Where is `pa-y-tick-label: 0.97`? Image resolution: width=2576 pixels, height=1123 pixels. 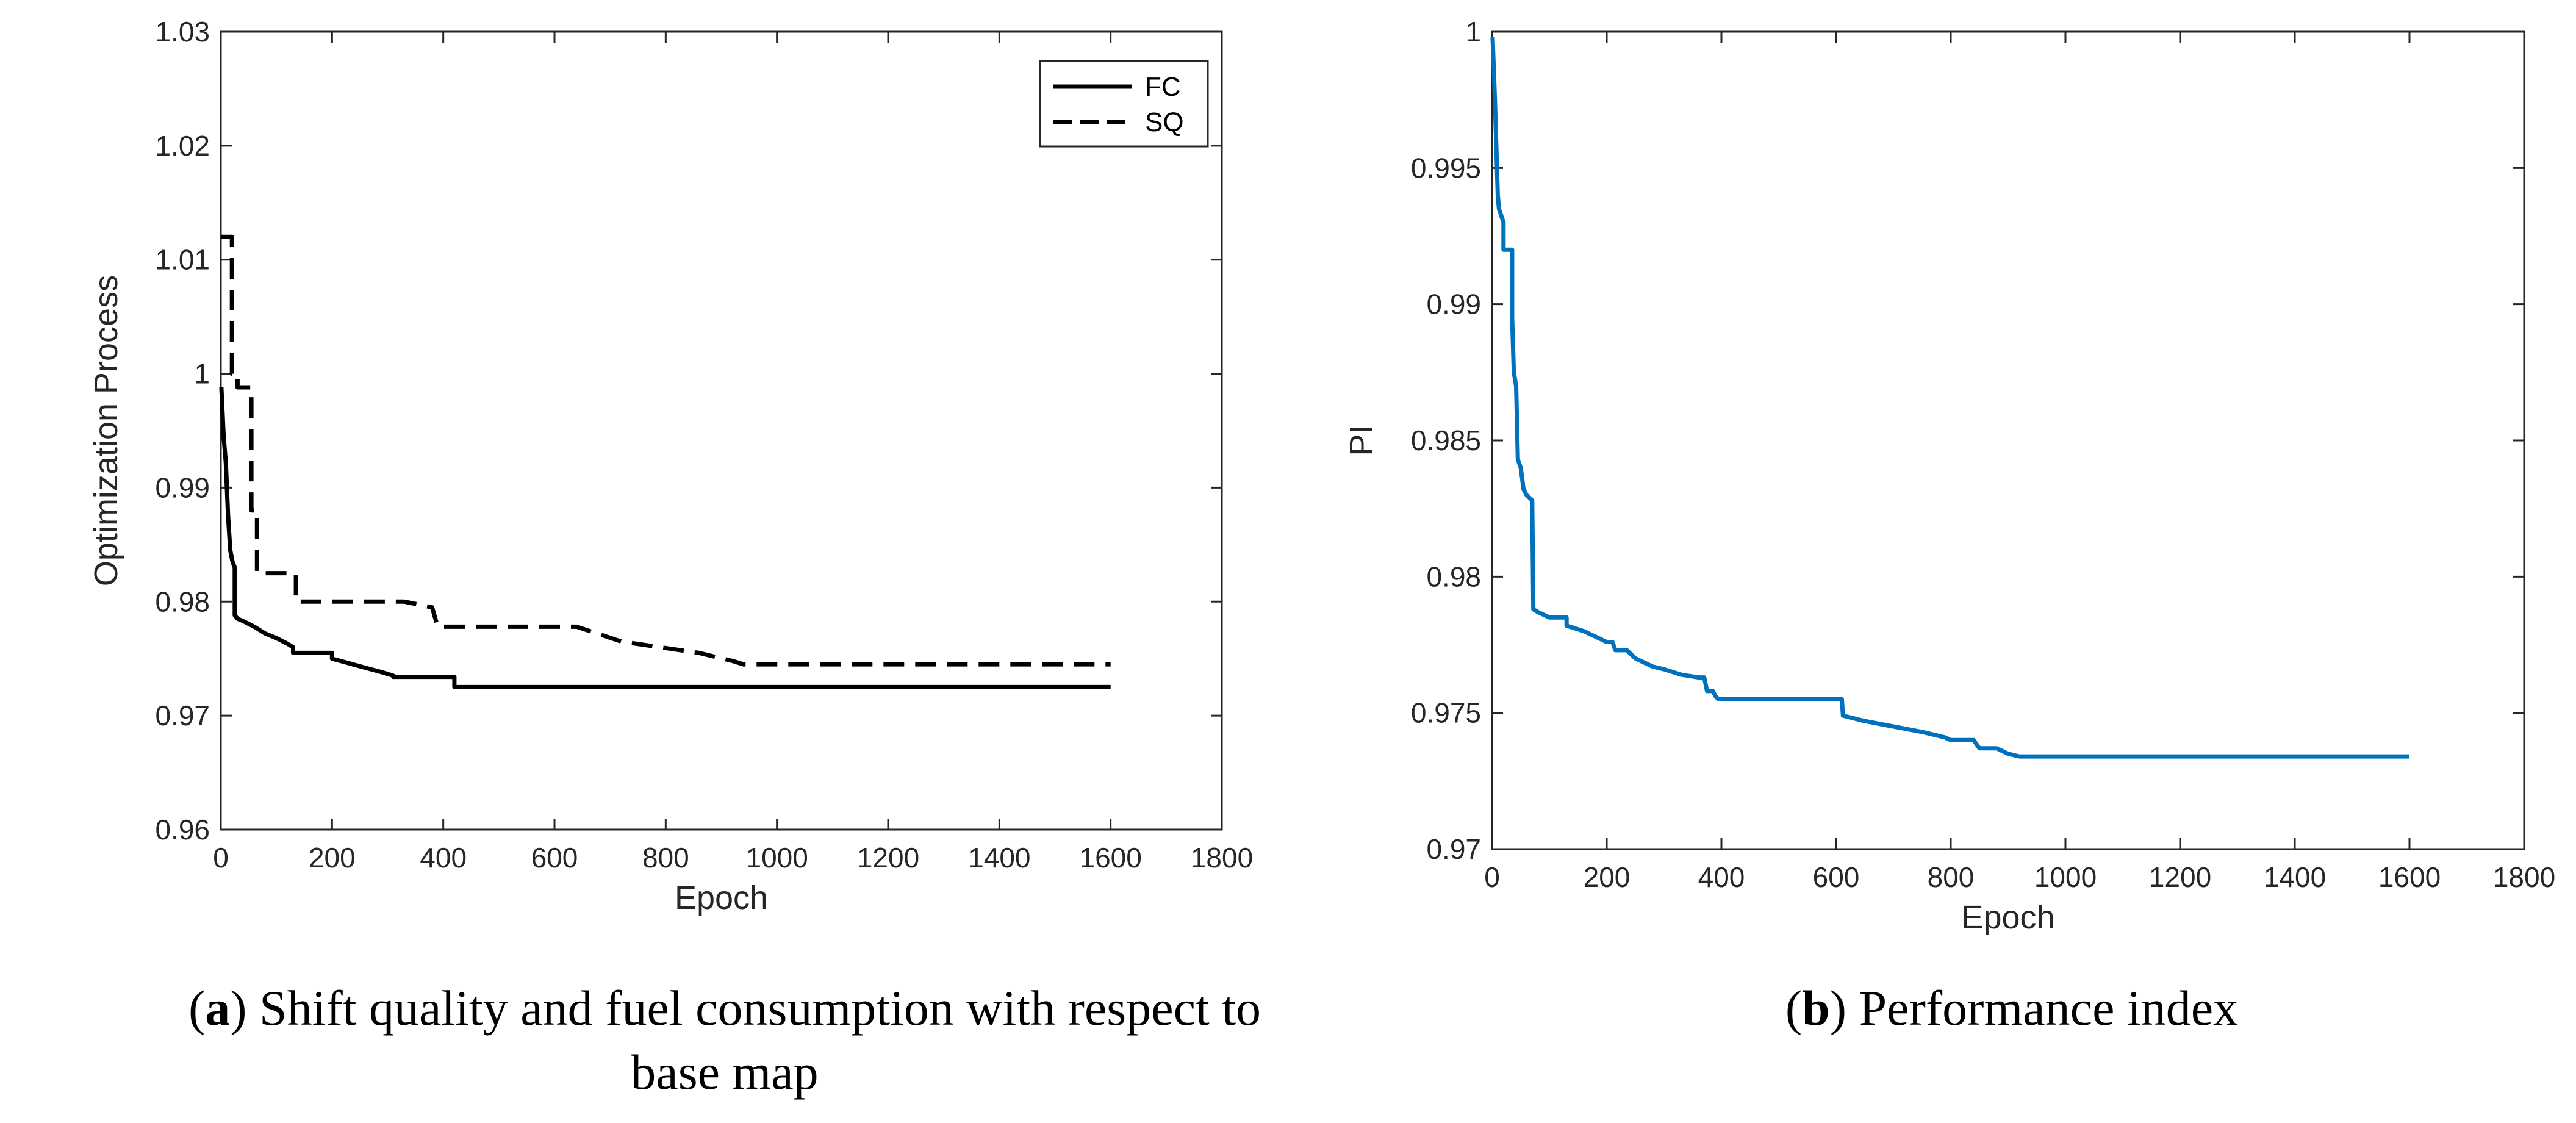 pa-y-tick-label: 0.97 is located at coordinates (183, 715).